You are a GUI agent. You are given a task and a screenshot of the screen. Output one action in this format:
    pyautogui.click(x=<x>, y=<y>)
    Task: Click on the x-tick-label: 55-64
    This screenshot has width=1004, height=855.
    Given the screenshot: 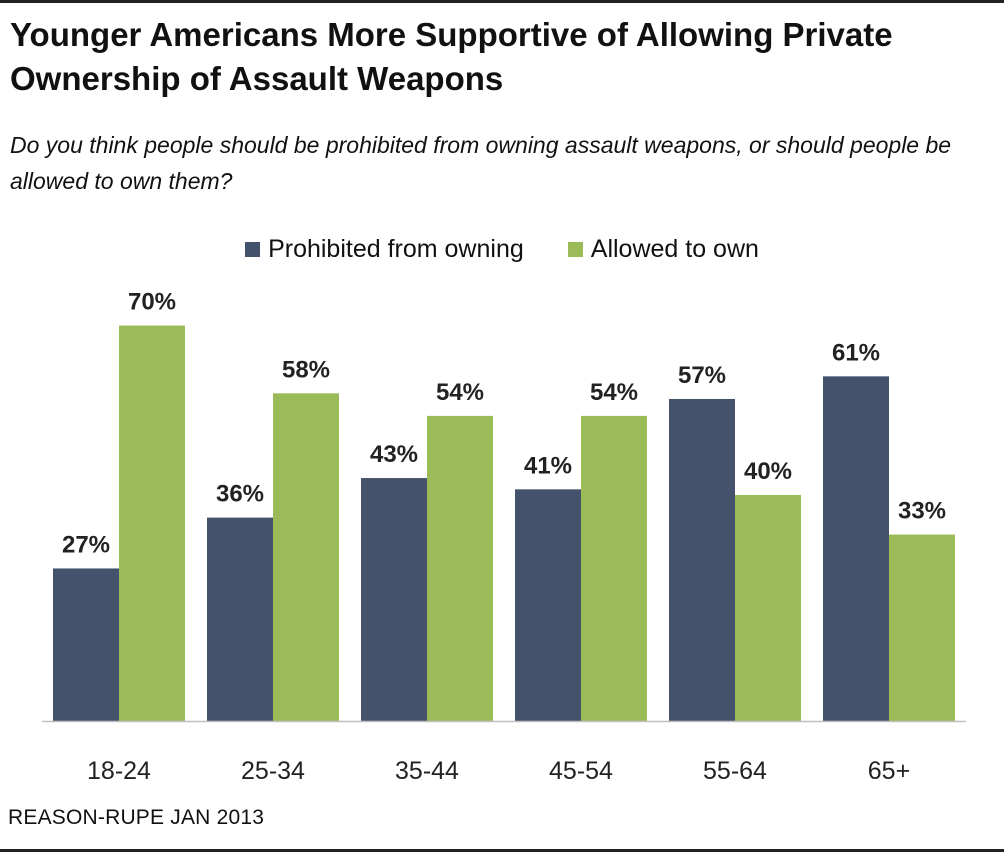 What is the action you would take?
    pyautogui.click(x=735, y=771)
    